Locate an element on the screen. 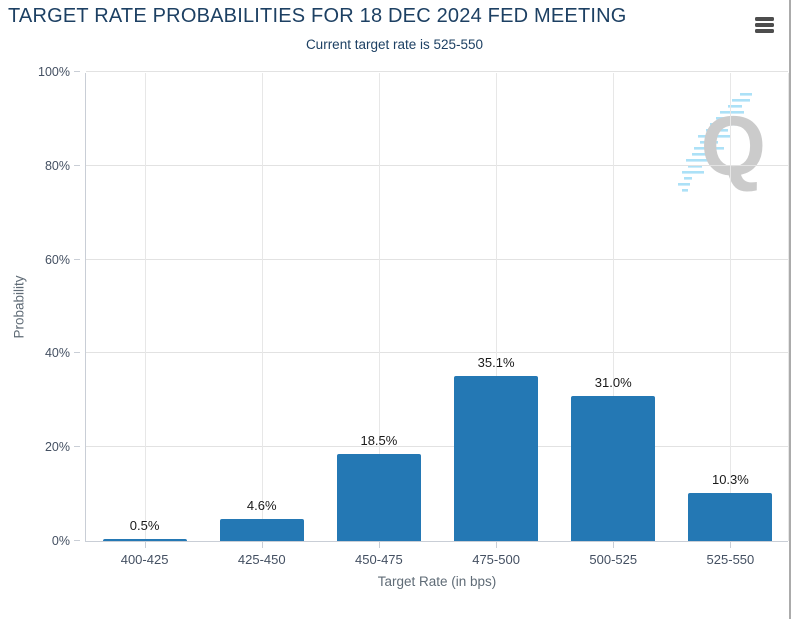 Image resolution: width=801 pixels, height=619 pixels. y-tick-label: 20% is located at coordinates (57, 447).